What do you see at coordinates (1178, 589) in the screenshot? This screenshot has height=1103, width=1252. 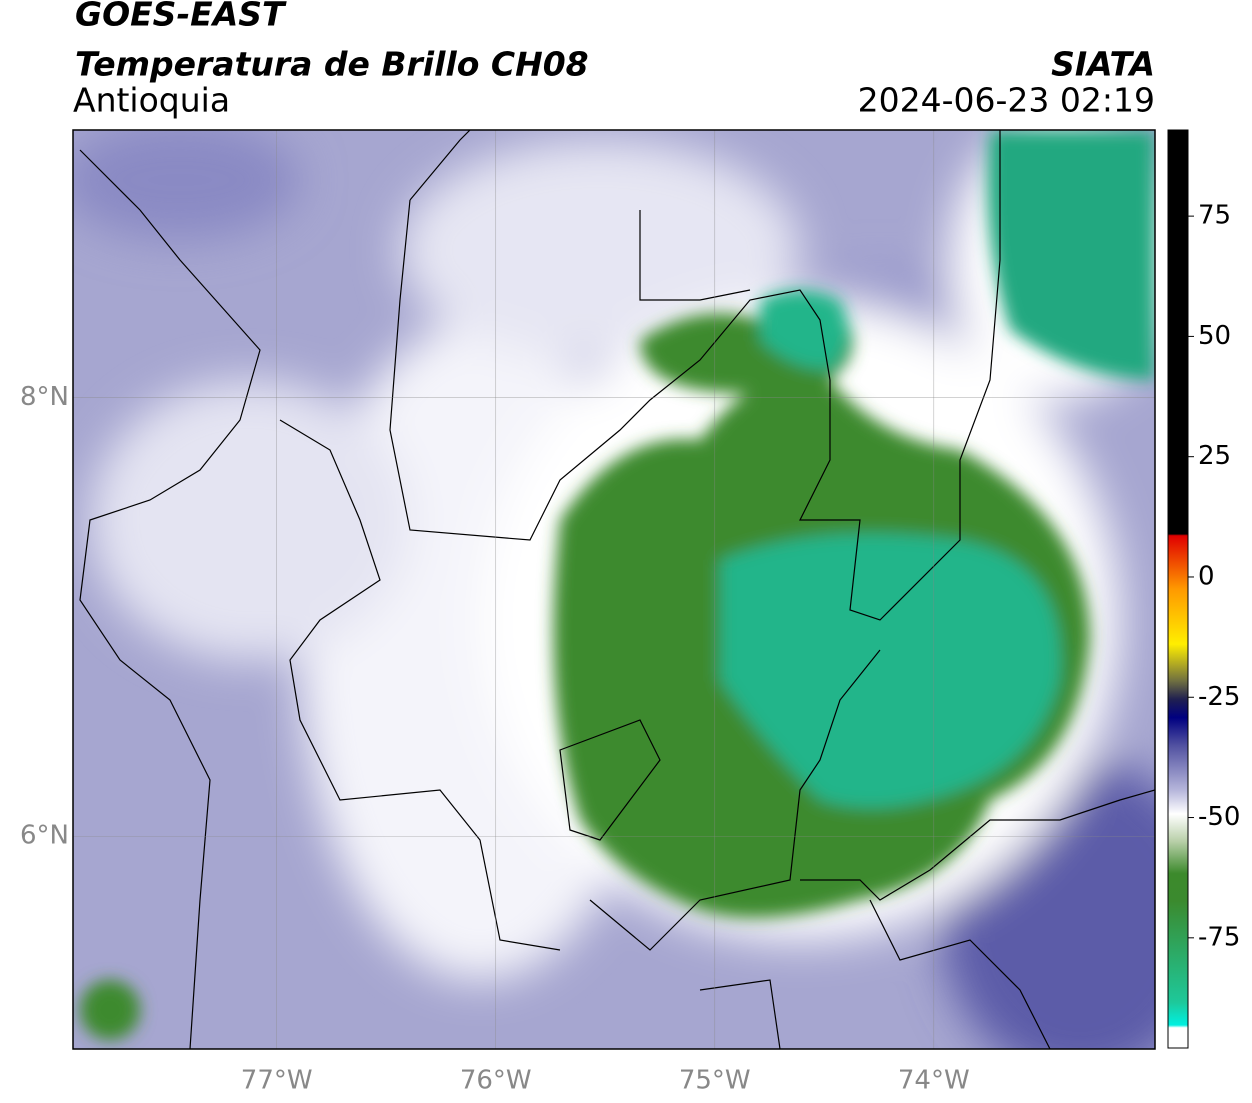 I see `colorbar` at bounding box center [1178, 589].